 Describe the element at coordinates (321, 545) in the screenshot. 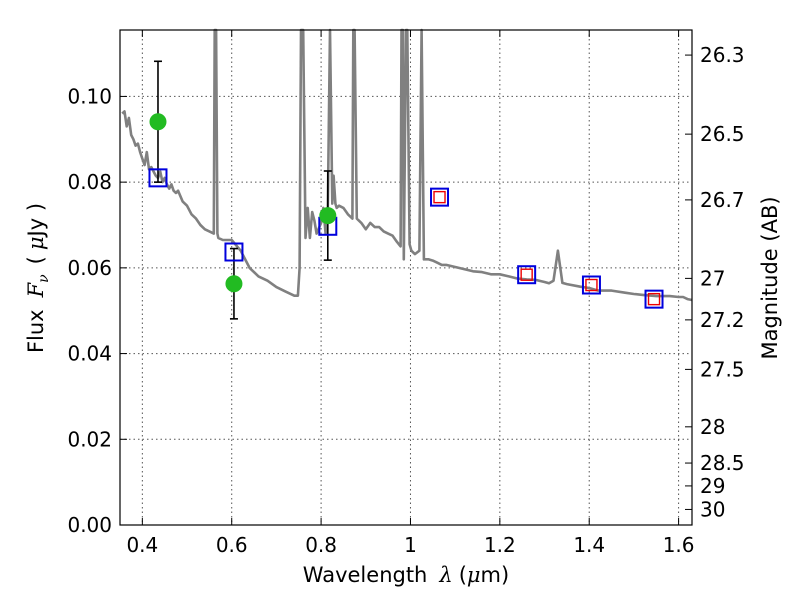

I see `x-tick-label: 0.8` at that location.